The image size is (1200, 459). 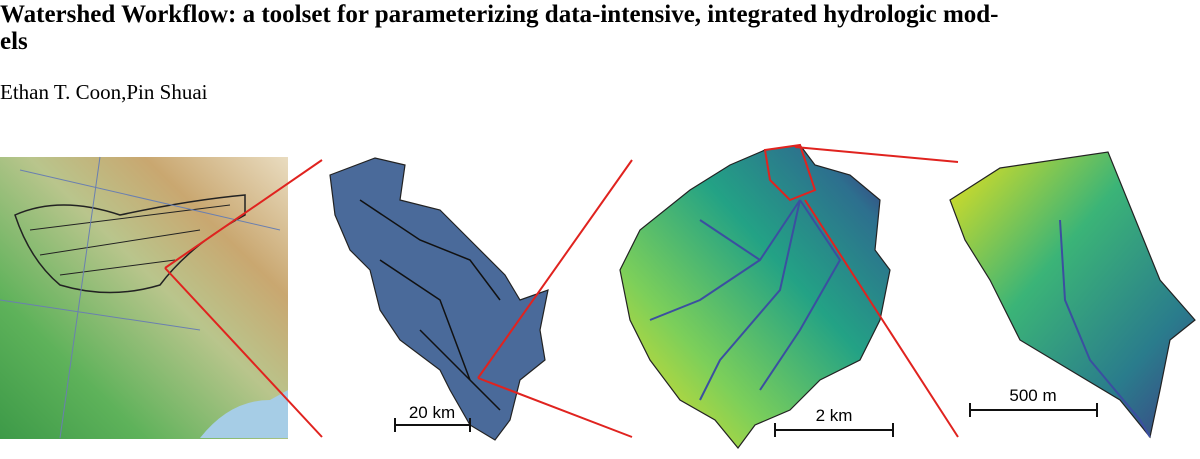 I want to click on streams, so click(x=745, y=300).